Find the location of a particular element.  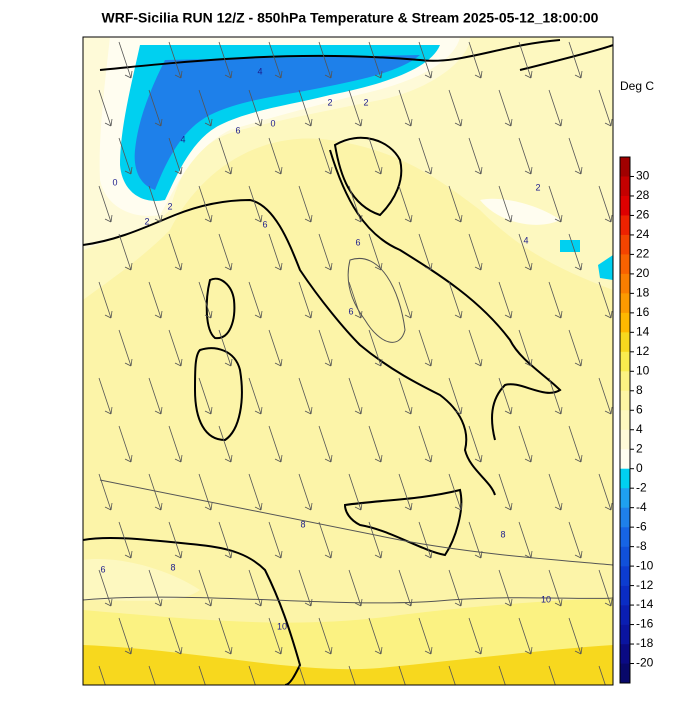

contour-label: 0 is located at coordinates (114, 182).